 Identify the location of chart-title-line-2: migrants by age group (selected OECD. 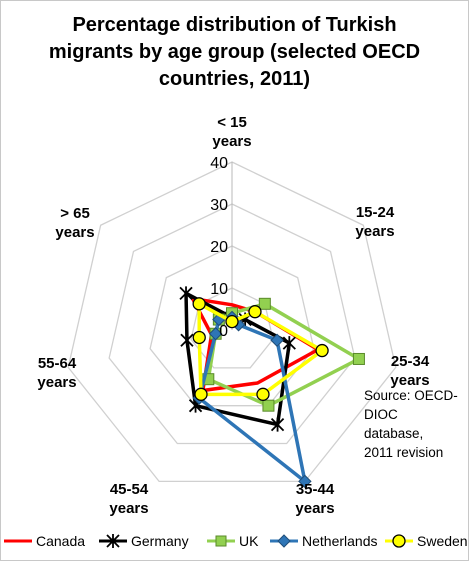
(234, 52).